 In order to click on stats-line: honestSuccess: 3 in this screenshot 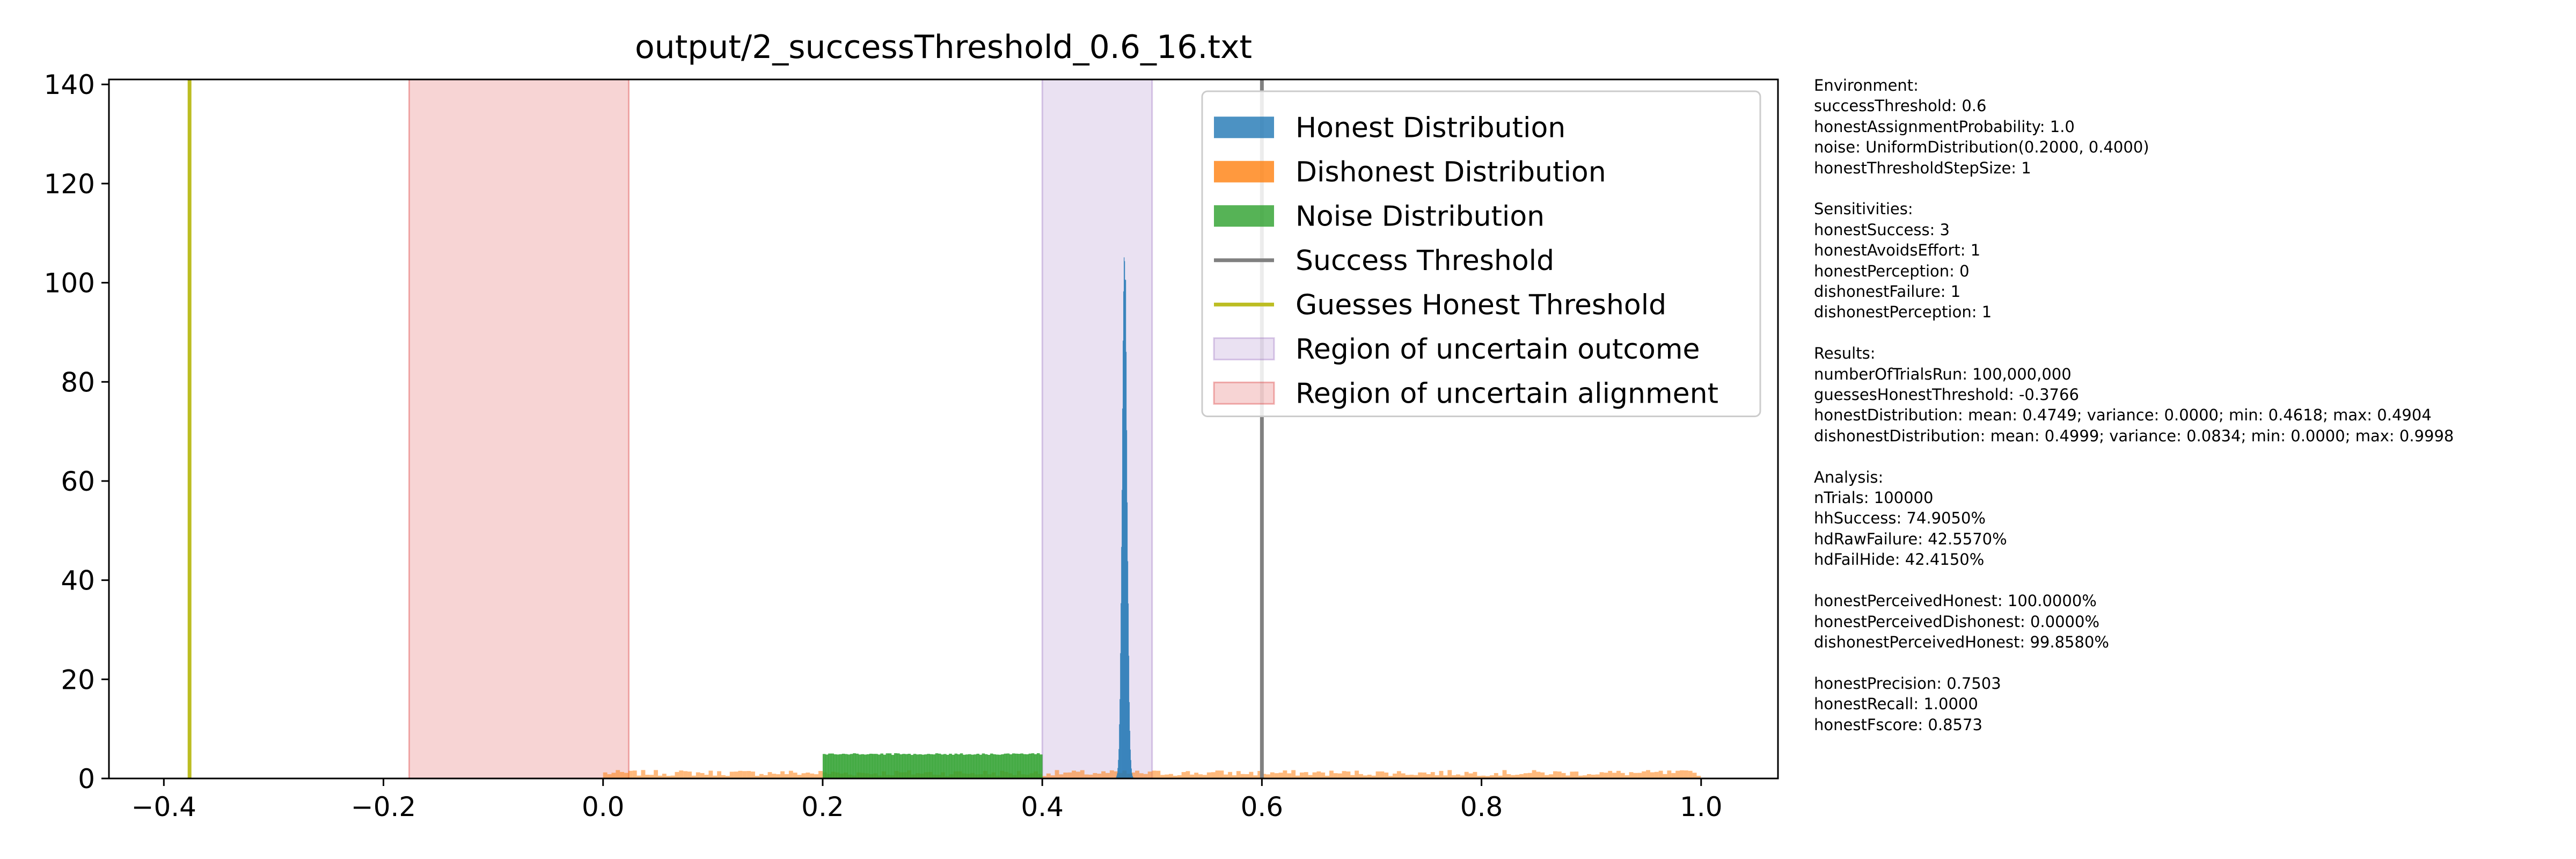, I will do `click(1882, 229)`.